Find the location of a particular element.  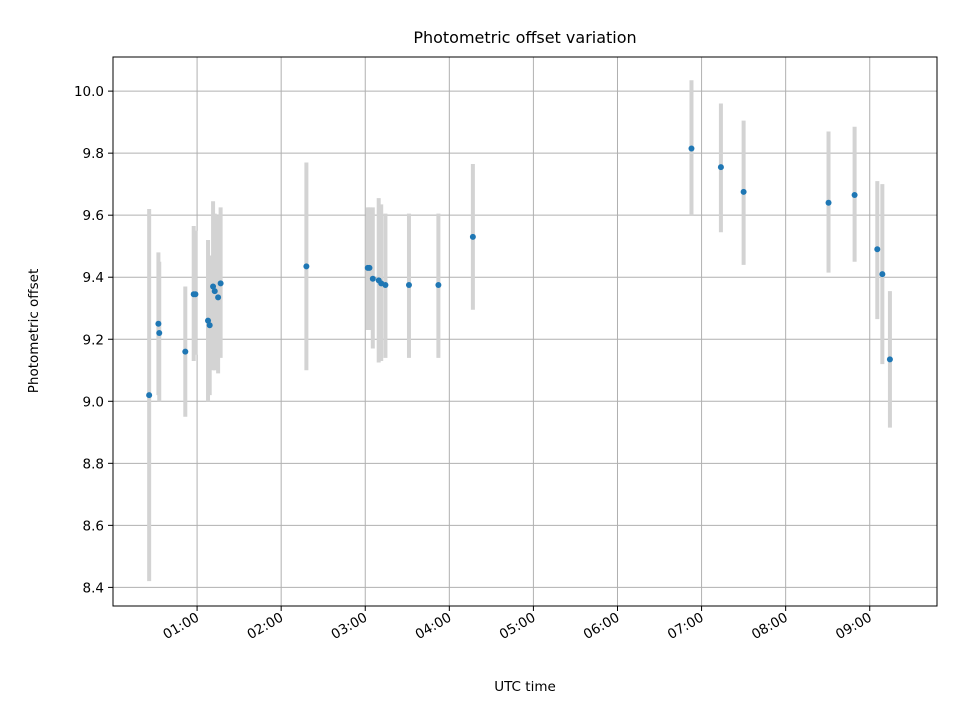

x-tick-label: 09:00 is located at coordinates (854, 626).